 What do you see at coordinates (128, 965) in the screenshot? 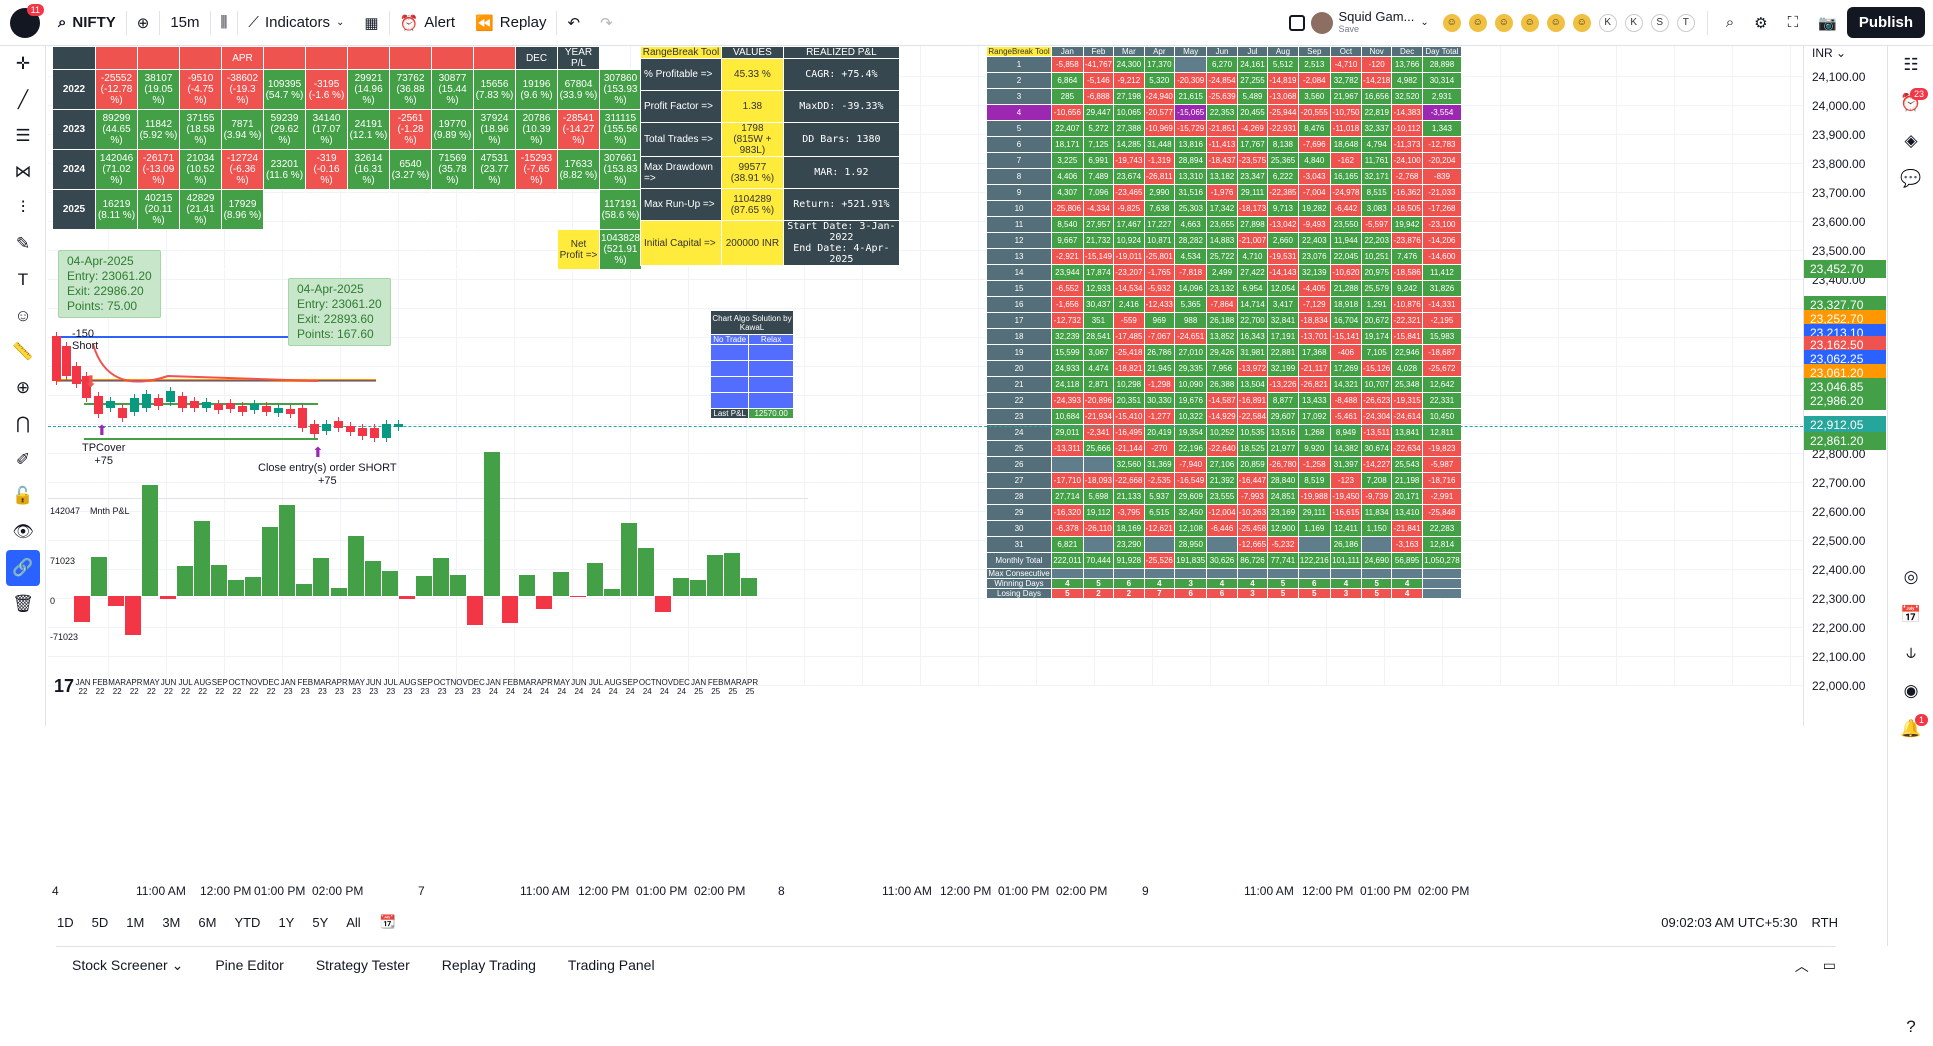
I see `tab-stock-screener: Stock Screener ⌄` at bounding box center [128, 965].